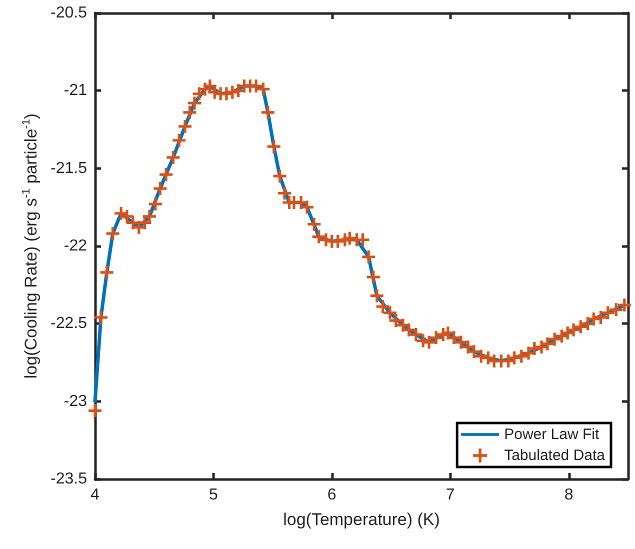  What do you see at coordinates (76, 401) in the screenshot?
I see `y-tick-label: -23` at bounding box center [76, 401].